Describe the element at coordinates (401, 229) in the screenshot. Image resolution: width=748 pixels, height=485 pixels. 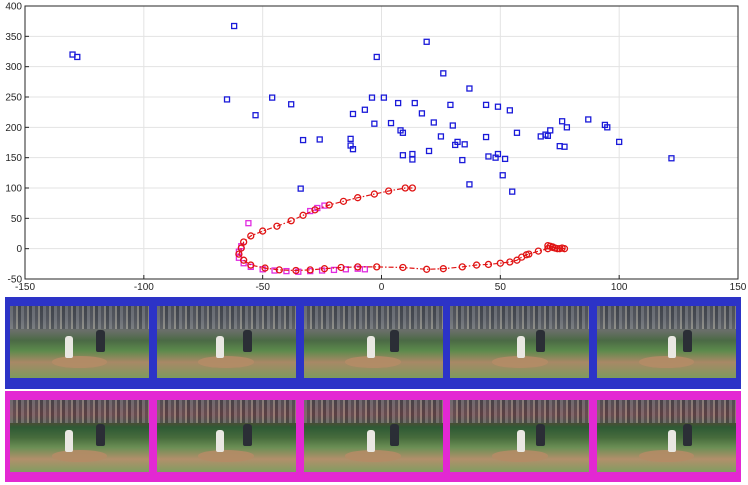
I see `series-line` at that location.